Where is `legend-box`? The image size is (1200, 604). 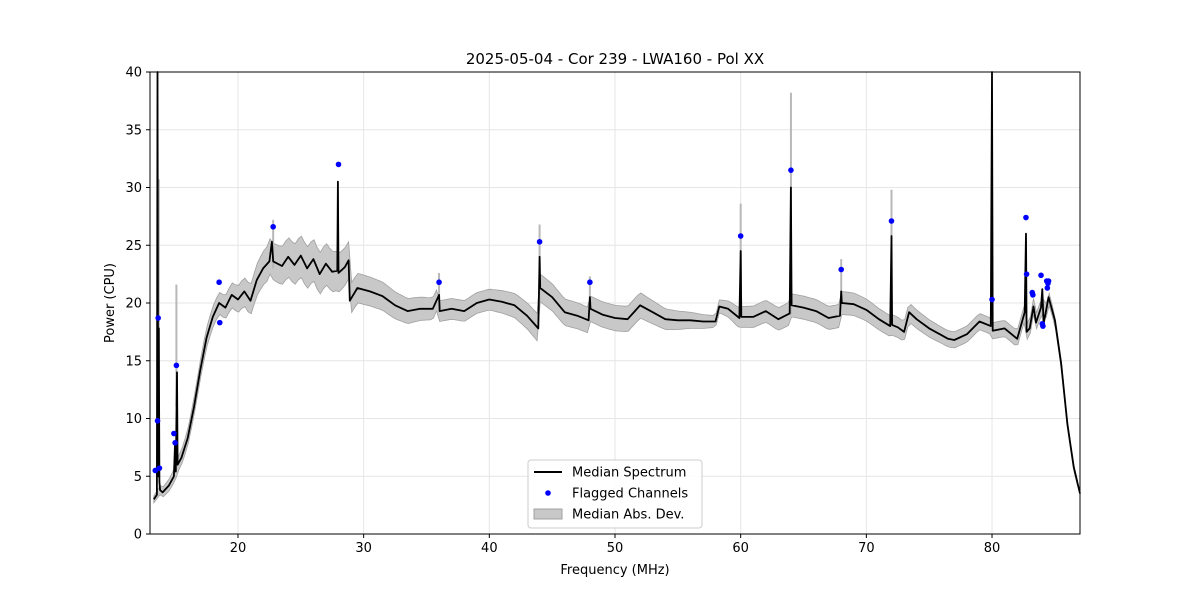 legend-box is located at coordinates (615, 494).